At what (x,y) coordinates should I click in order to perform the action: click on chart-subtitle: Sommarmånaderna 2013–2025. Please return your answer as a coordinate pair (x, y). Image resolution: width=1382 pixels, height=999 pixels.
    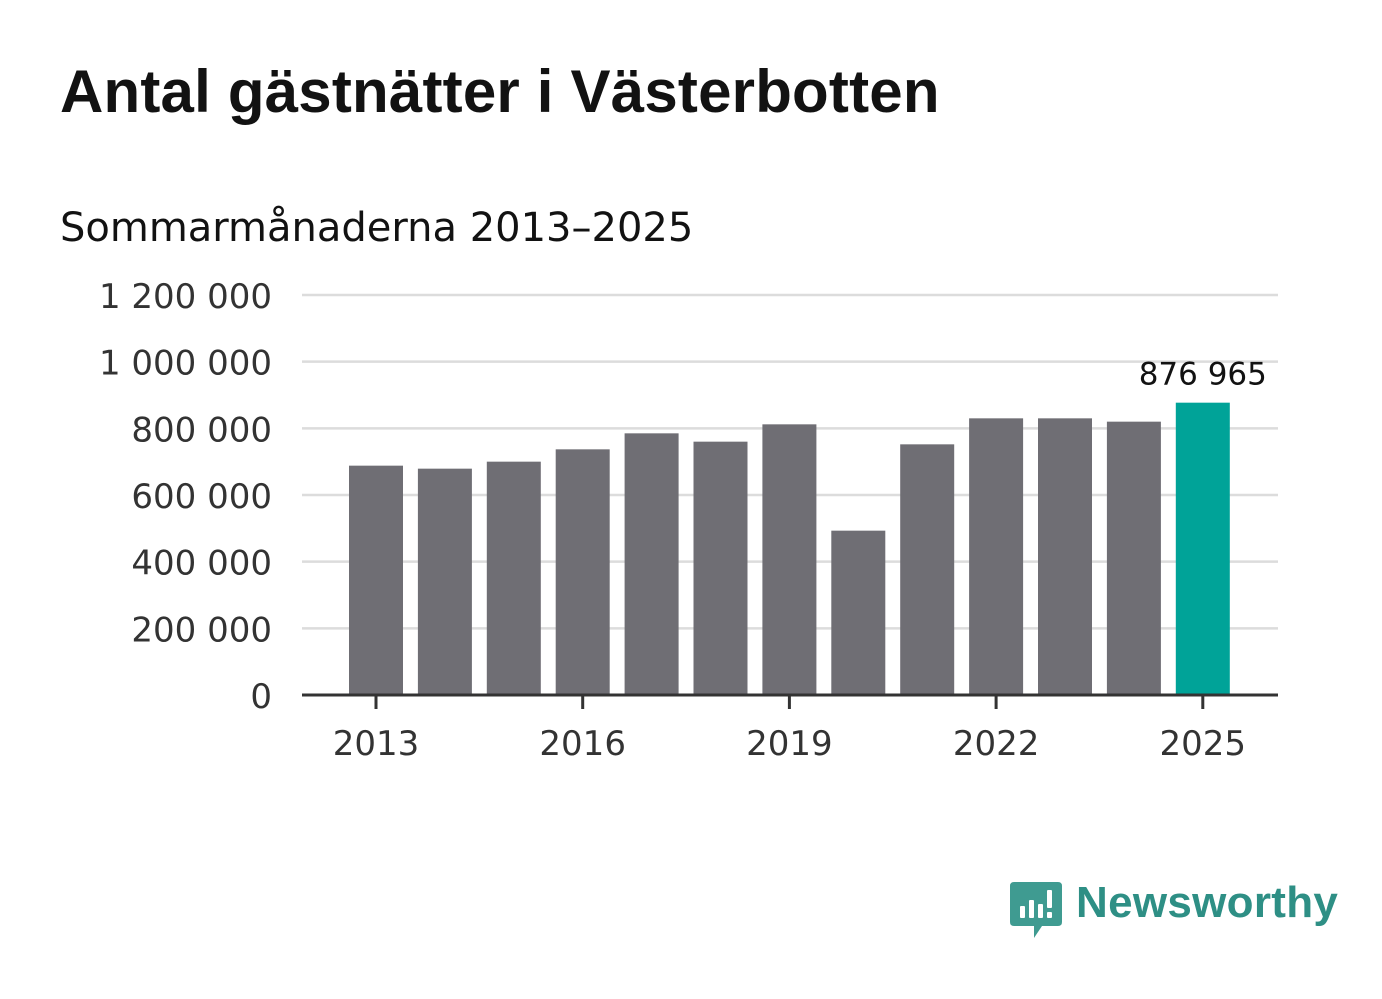
    Looking at the image, I should click on (377, 228).